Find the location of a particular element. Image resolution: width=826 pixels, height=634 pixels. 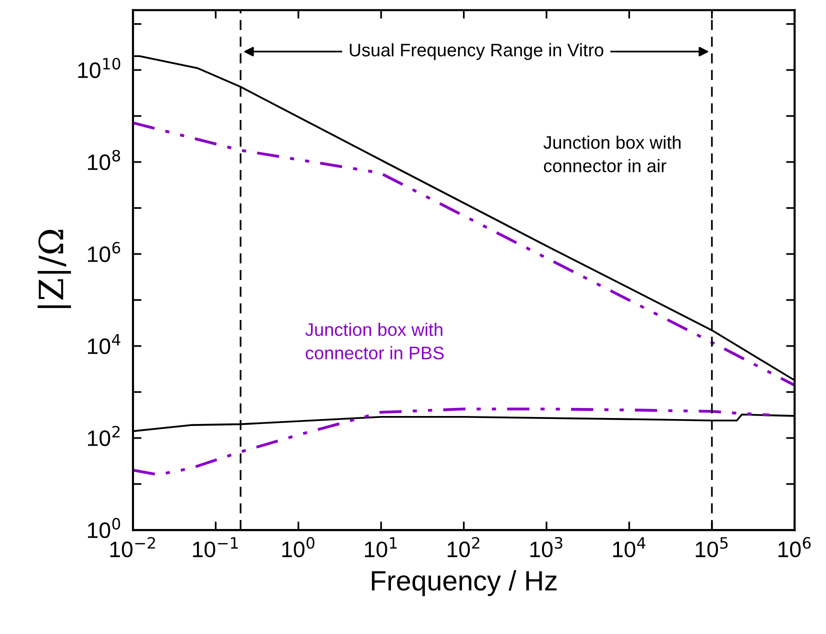

x-tick-label: 10$^{4}$ is located at coordinates (629, 547).